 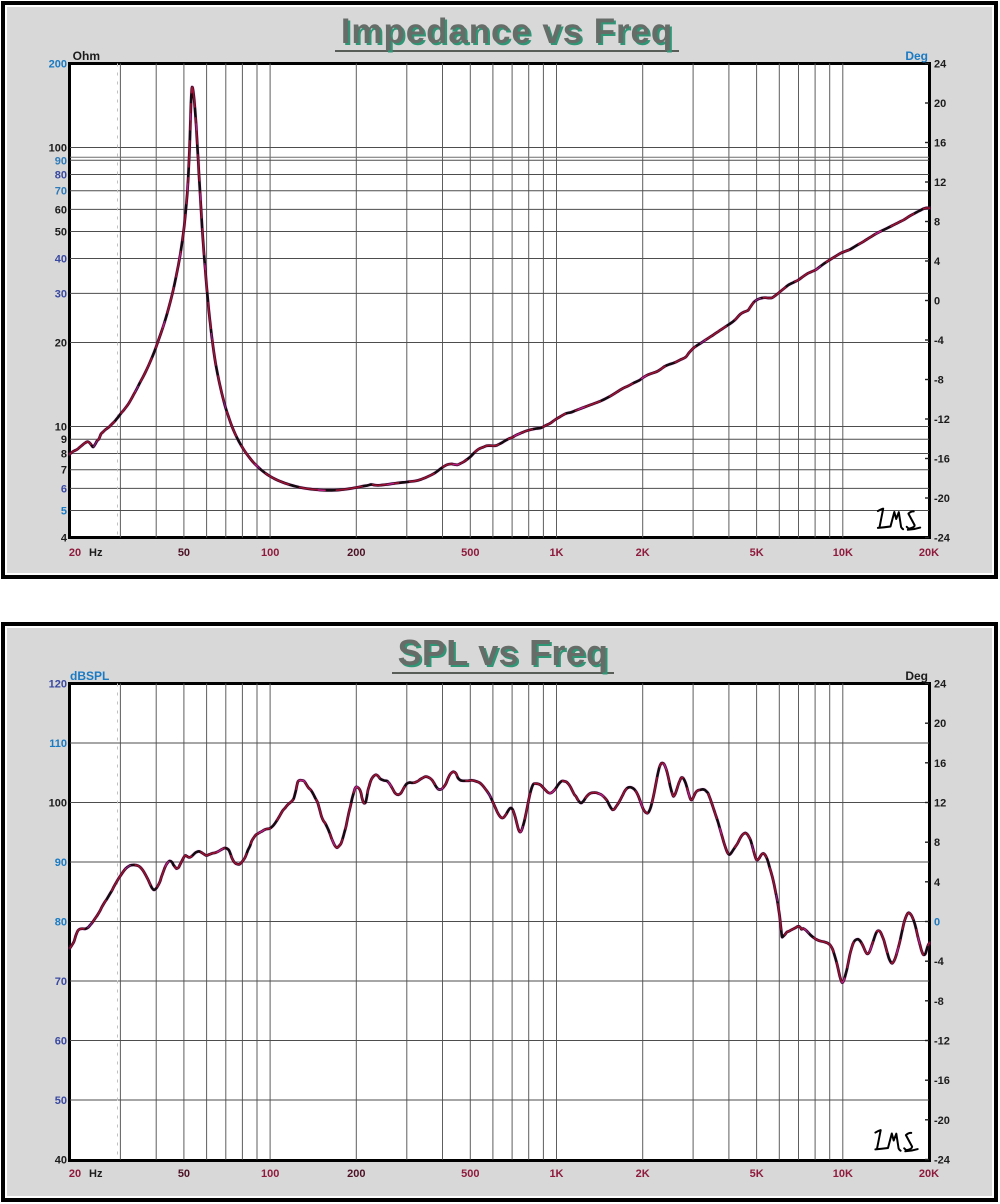 What do you see at coordinates (61, 427) in the screenshot?
I see `svg-text: 10` at bounding box center [61, 427].